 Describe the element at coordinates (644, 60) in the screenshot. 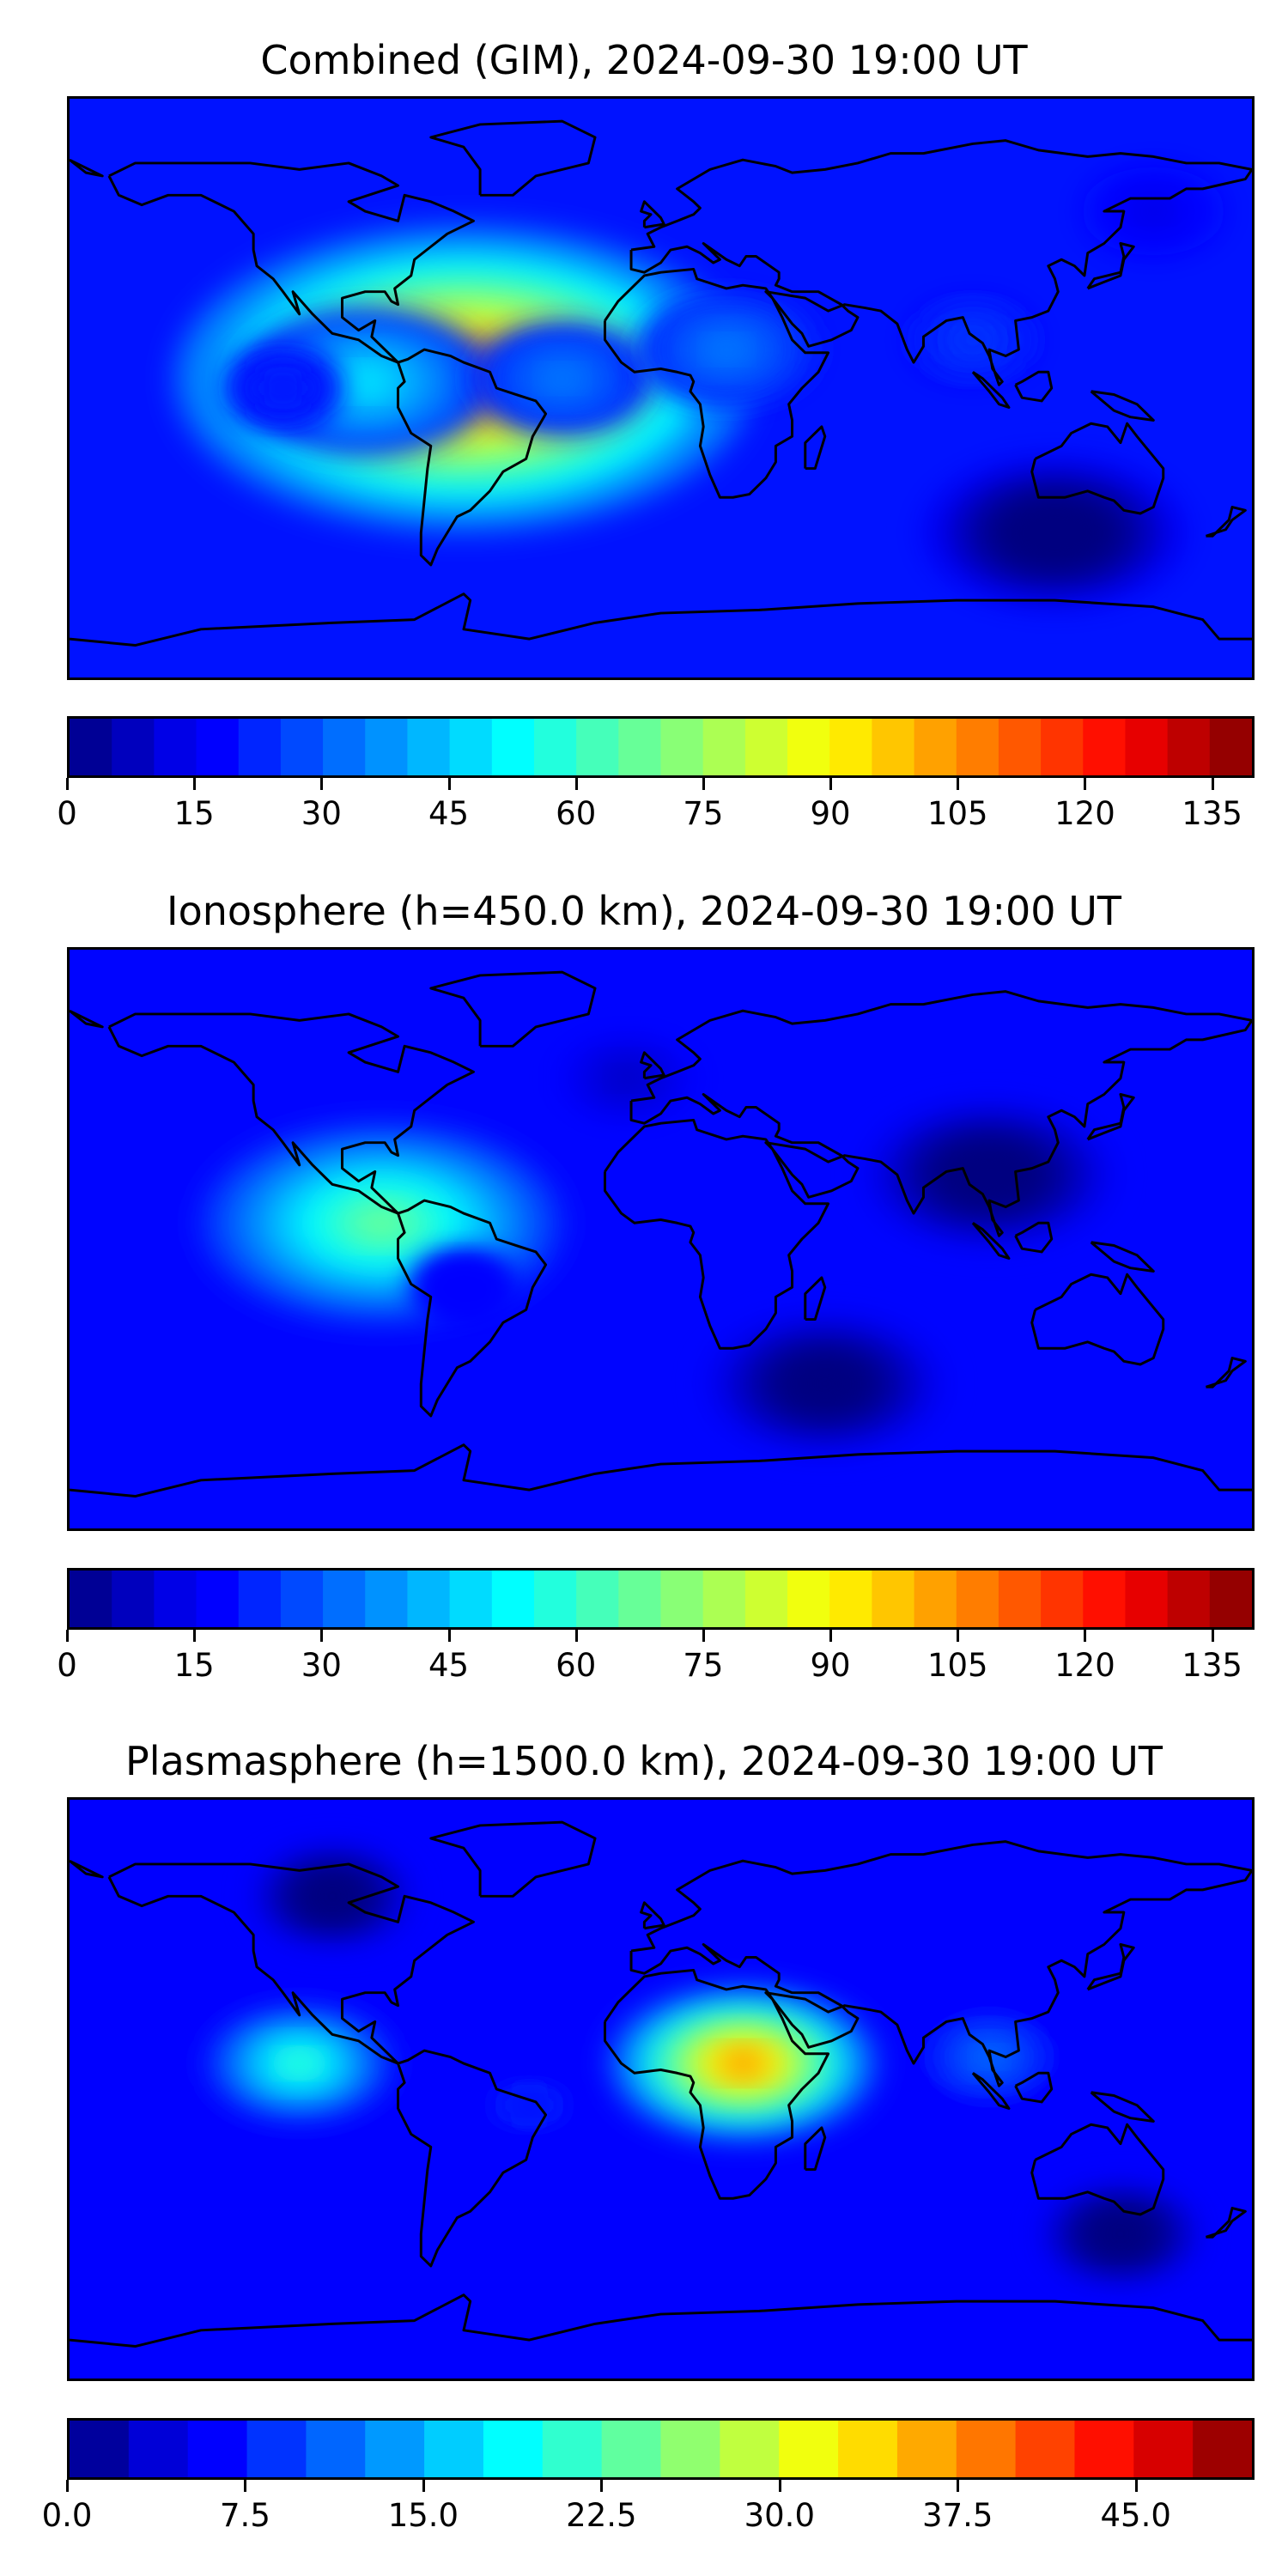

I see `panel-title: Combined (GIM), 2024-09-30 19:00 UT` at that location.